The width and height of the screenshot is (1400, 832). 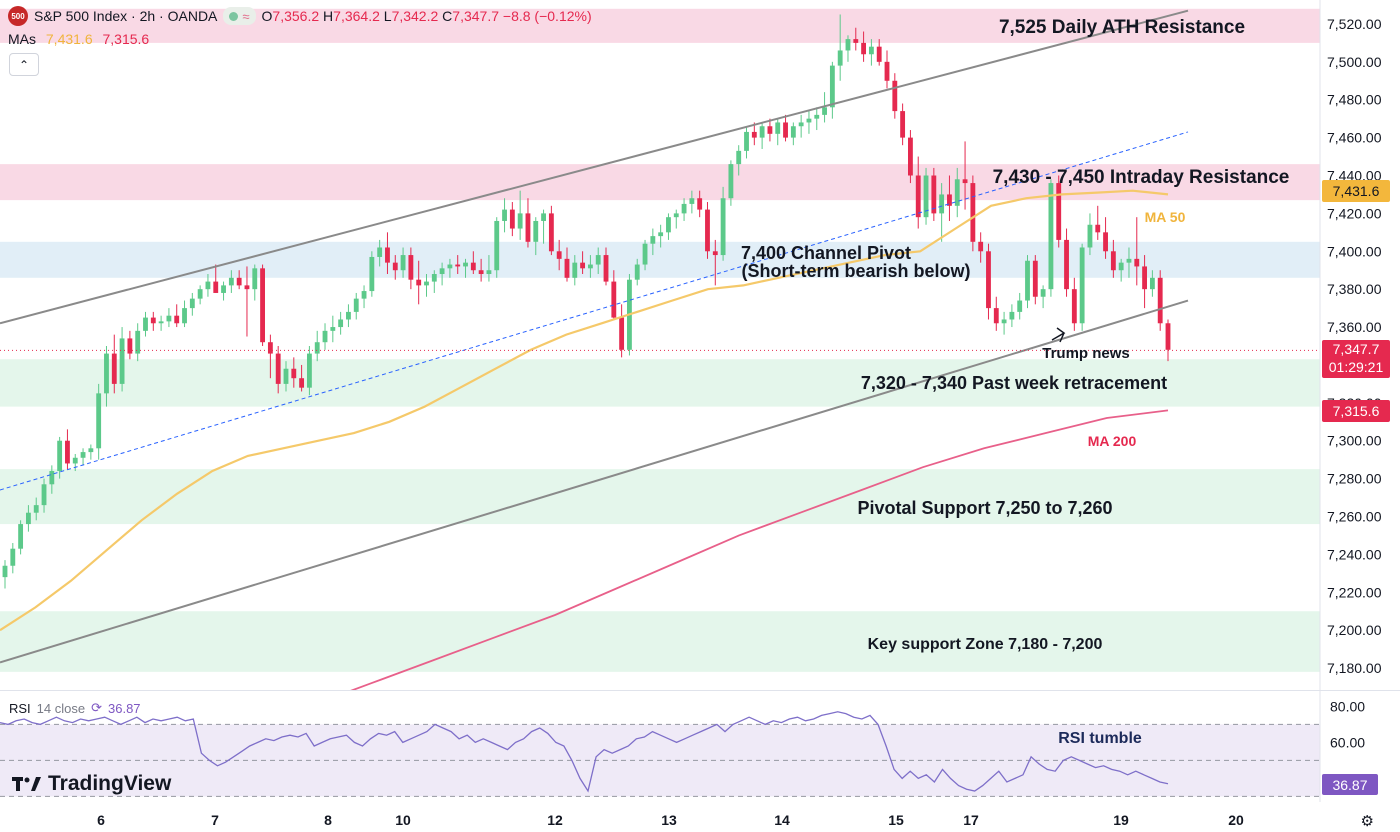 What do you see at coordinates (126, 39) in the screenshot?
I see `ma200-value: 7,315.6` at bounding box center [126, 39].